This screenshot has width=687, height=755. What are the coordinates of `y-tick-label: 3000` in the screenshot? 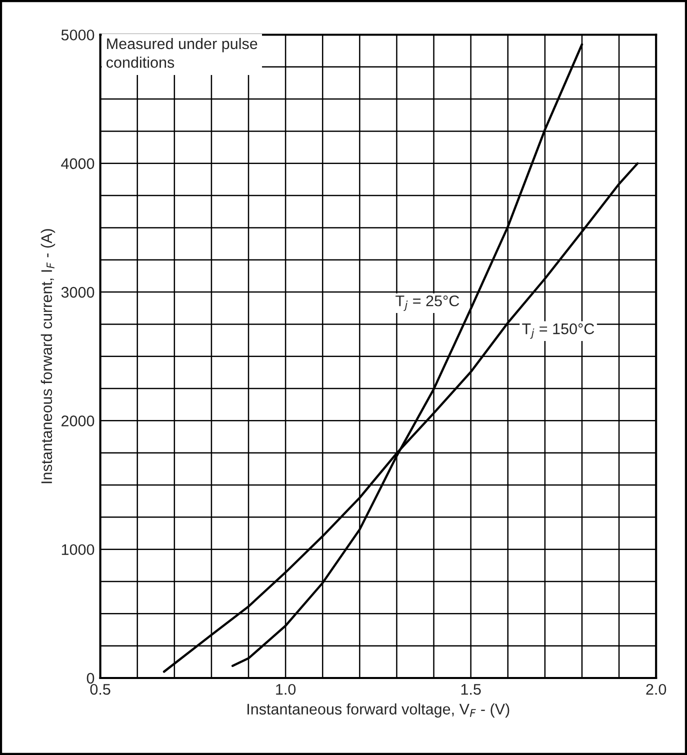 It's located at (77, 292).